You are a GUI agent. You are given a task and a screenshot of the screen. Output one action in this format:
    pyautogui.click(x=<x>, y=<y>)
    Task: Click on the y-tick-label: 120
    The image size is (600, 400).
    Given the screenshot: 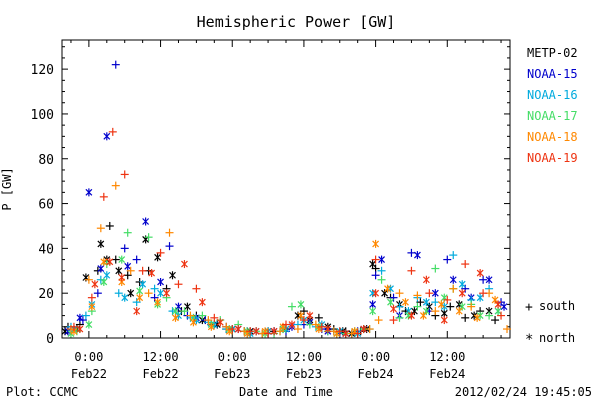 What is the action you would take?
    pyautogui.click(x=42, y=70)
    